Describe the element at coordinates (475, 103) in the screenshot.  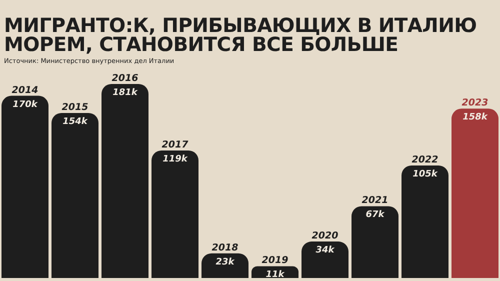
I see `x-tick-label: 2023` at that location.